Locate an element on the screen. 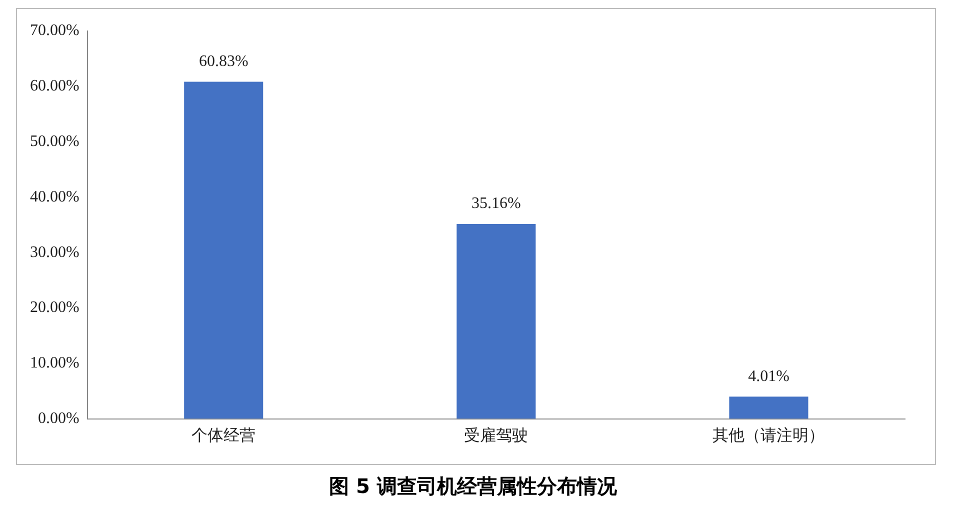 Image resolution: width=954 pixels, height=528 pixels. y-tick-label: 30.00% is located at coordinates (55, 252).